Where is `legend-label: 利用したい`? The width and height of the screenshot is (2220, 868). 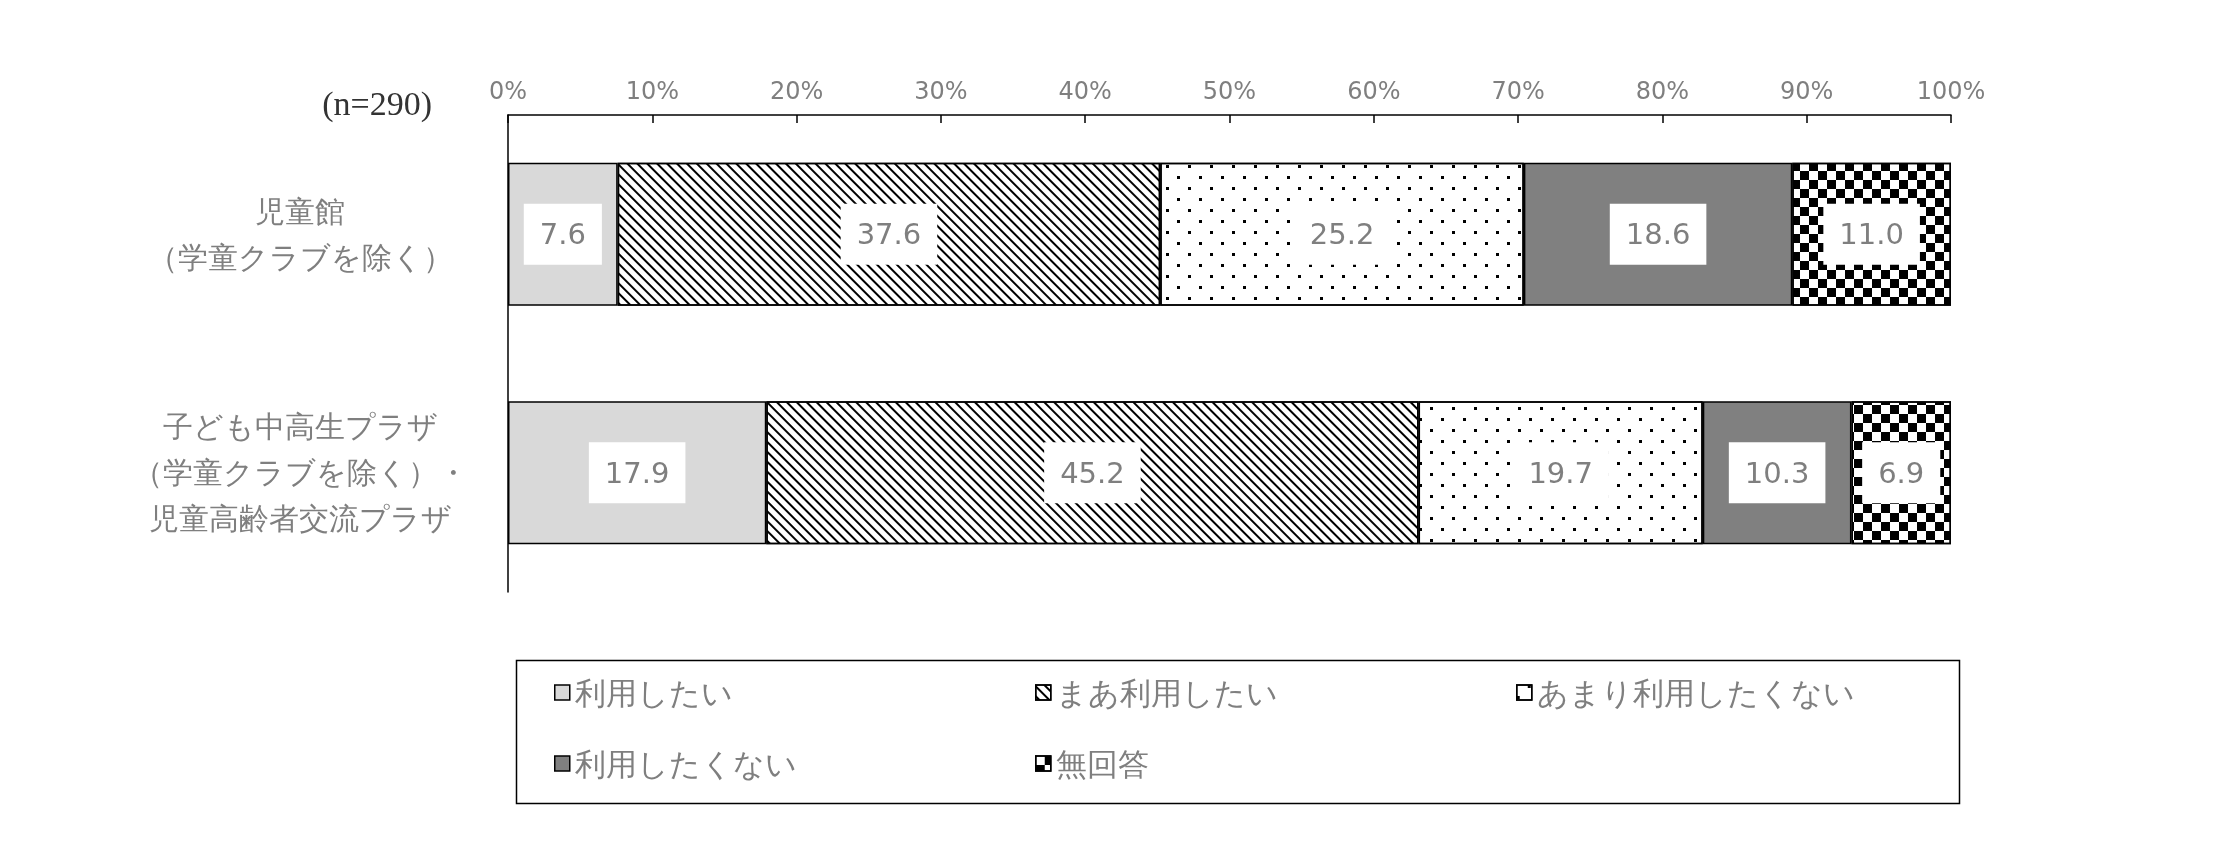
legend-label: 利用したい is located at coordinates (653, 692).